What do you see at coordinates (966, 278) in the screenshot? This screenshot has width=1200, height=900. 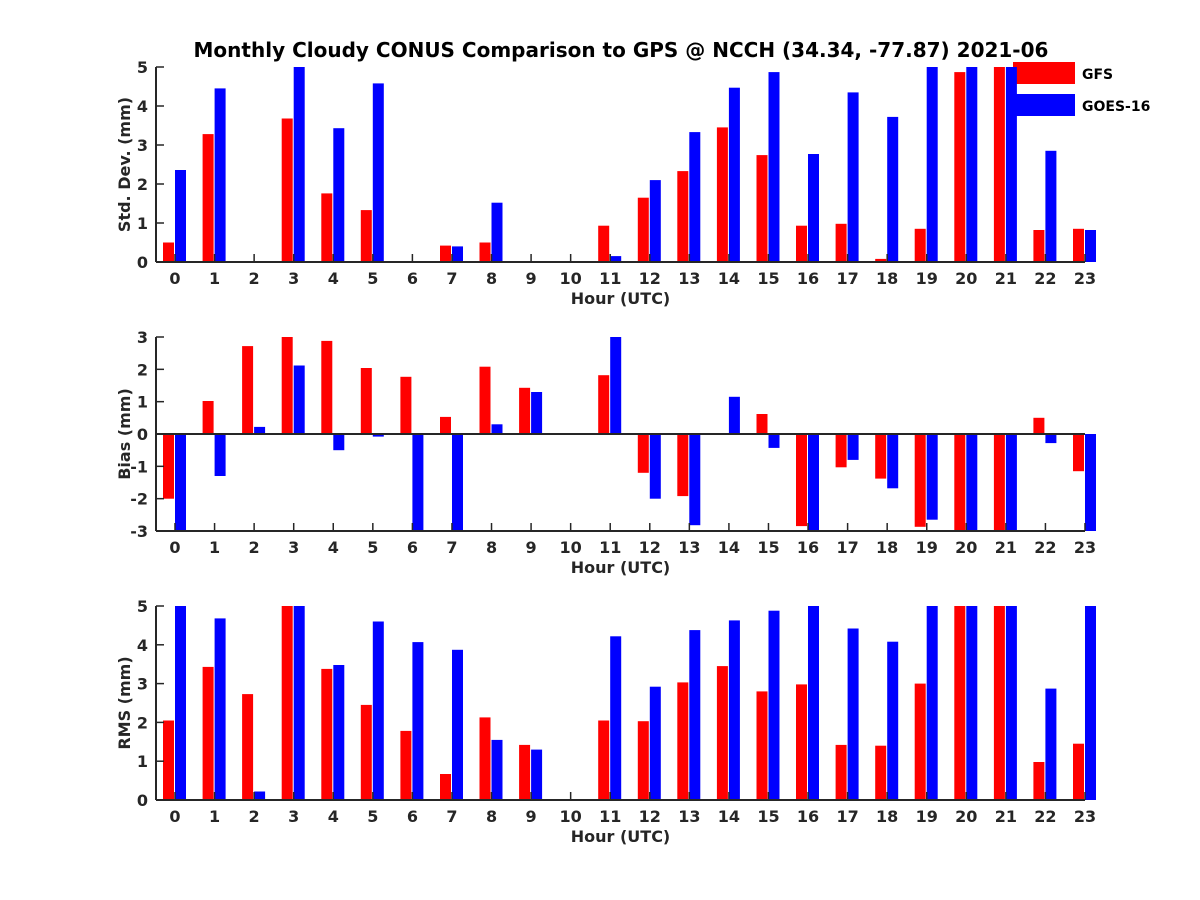 I see `x-tick-label: 20` at bounding box center [966, 278].